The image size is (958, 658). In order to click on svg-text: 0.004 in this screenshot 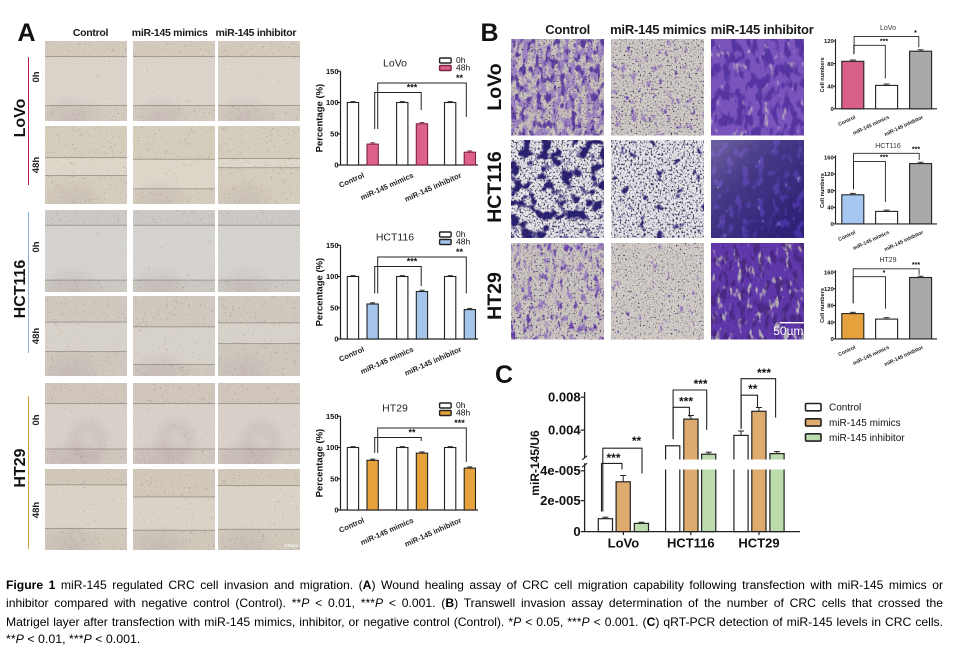, I will do `click(564, 430)`.